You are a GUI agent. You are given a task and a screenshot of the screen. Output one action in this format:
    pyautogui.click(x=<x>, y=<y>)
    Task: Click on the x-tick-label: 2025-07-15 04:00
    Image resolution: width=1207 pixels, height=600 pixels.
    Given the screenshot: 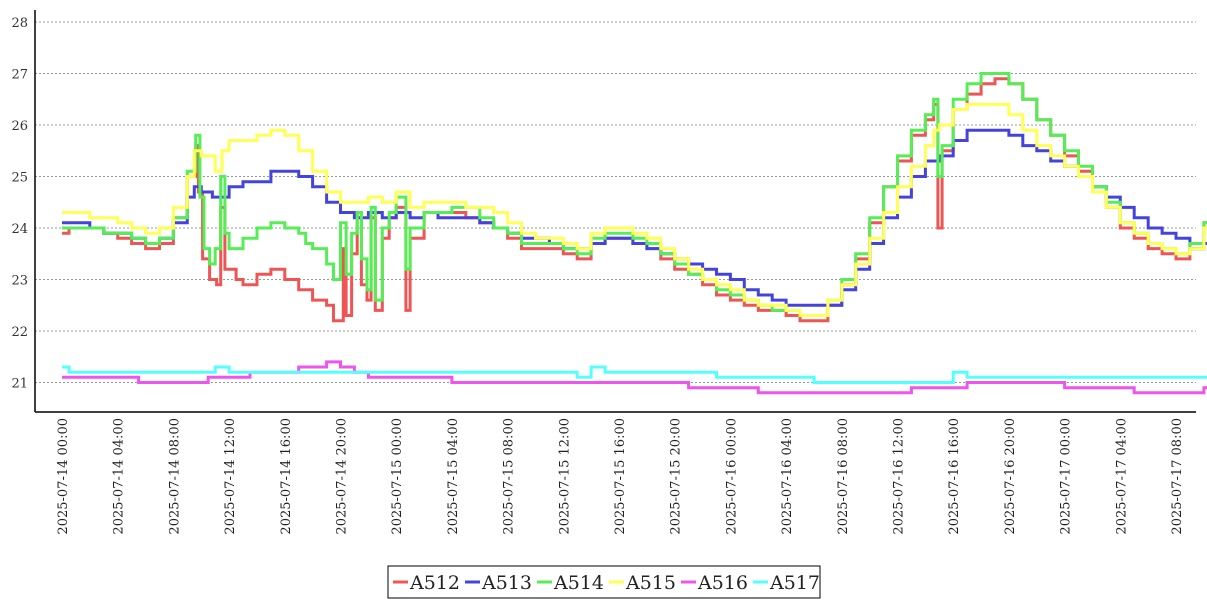 What is the action you would take?
    pyautogui.click(x=453, y=476)
    